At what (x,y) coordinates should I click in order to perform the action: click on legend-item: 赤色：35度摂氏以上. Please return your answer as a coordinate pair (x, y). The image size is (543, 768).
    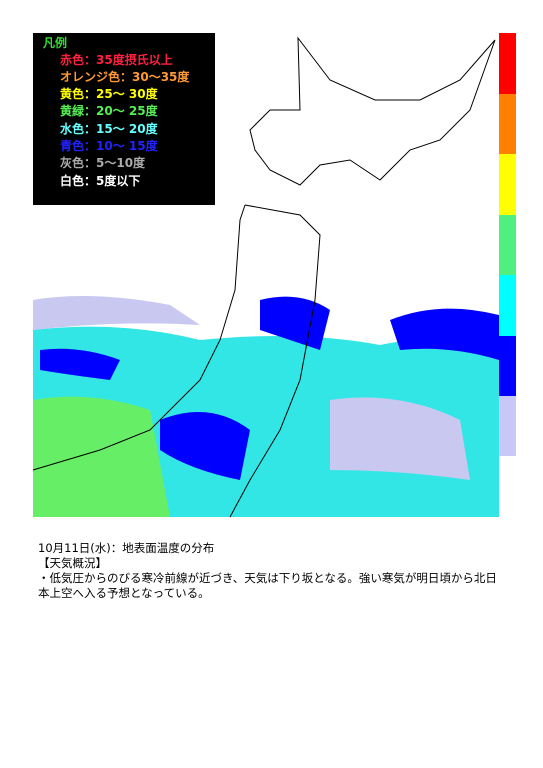
    Looking at the image, I should click on (116, 60).